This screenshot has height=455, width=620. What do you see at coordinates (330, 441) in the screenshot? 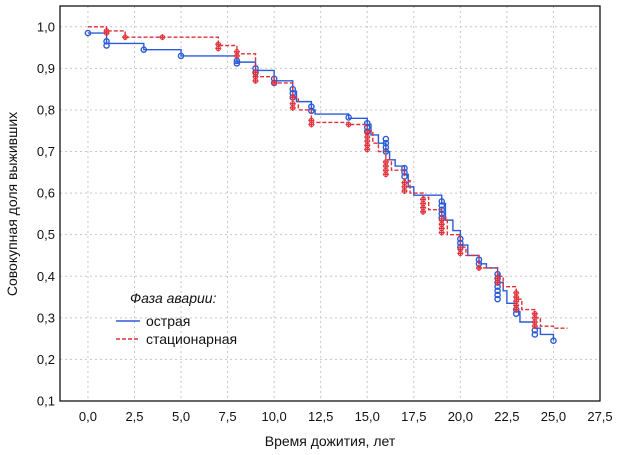
I see `x-axis-label: Время дожития, лет` at bounding box center [330, 441].